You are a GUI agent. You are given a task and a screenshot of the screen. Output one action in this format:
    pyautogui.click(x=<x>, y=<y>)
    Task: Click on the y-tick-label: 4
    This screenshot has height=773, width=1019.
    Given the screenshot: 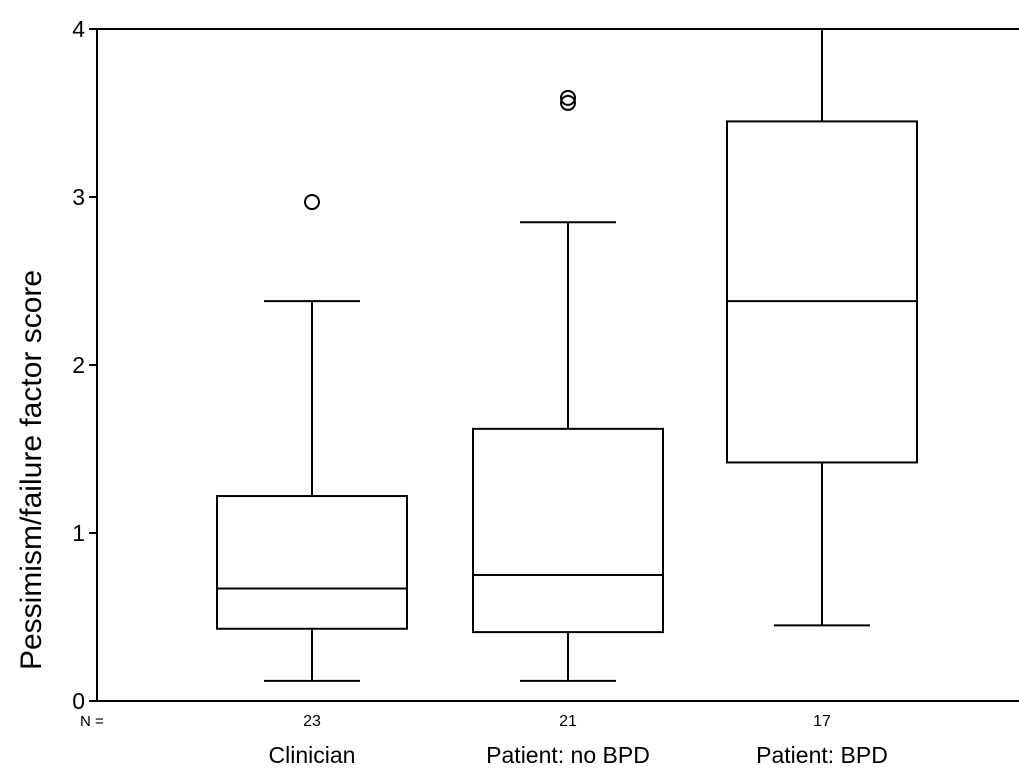 What is the action you would take?
    pyautogui.click(x=78, y=29)
    